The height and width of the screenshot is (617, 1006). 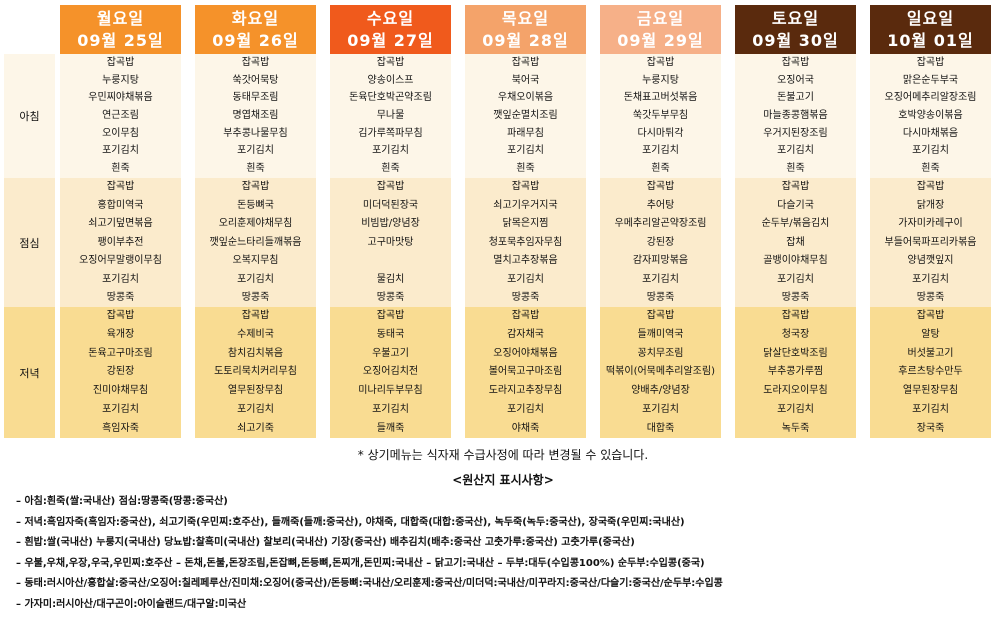 I want to click on menu-item: 순두부/볶음김치, so click(x=795, y=223).